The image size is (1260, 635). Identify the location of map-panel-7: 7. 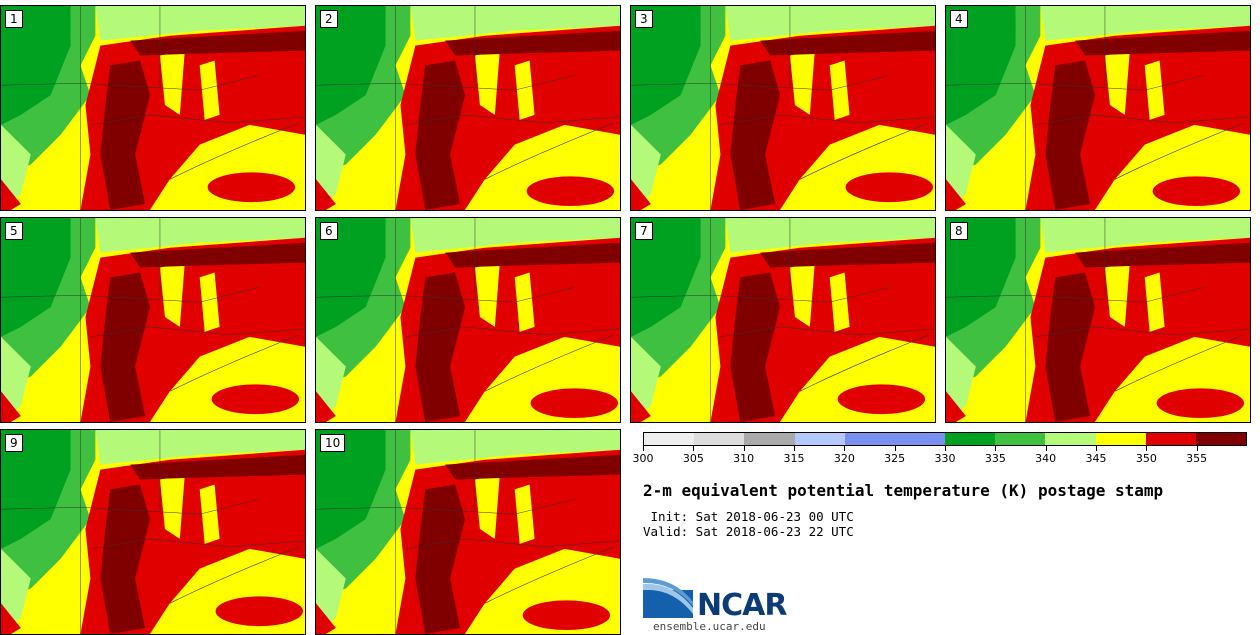
(783, 320).